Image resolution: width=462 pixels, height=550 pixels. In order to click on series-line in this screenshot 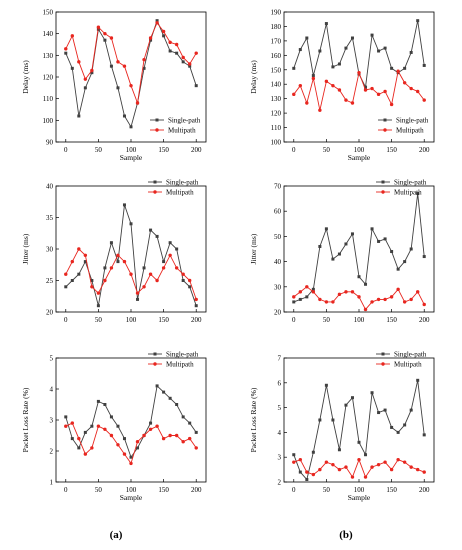, I will do `click(131, 63)`.